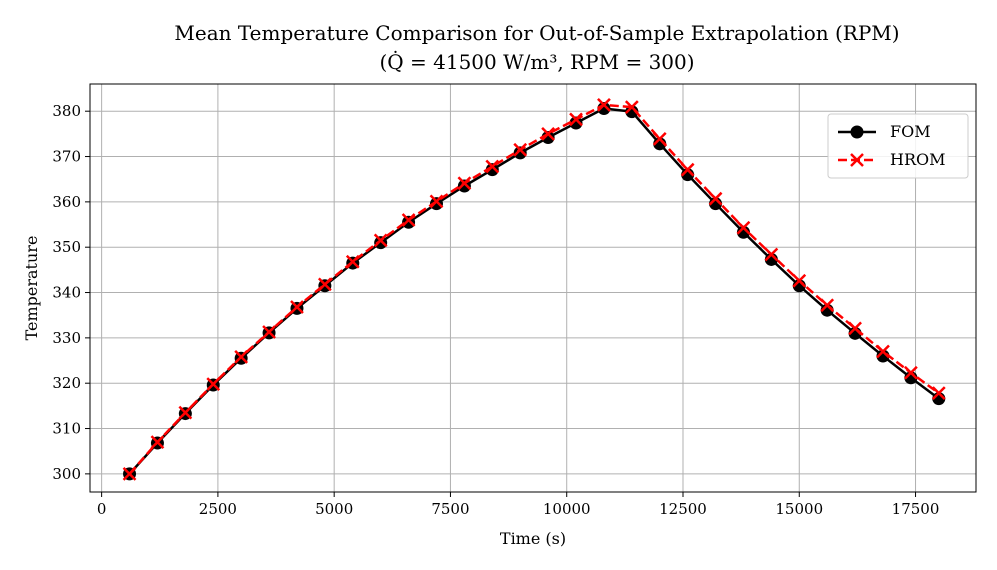 The image size is (997, 570). Describe the element at coordinates (450, 509) in the screenshot. I see `x-tick-label: 7500` at that location.